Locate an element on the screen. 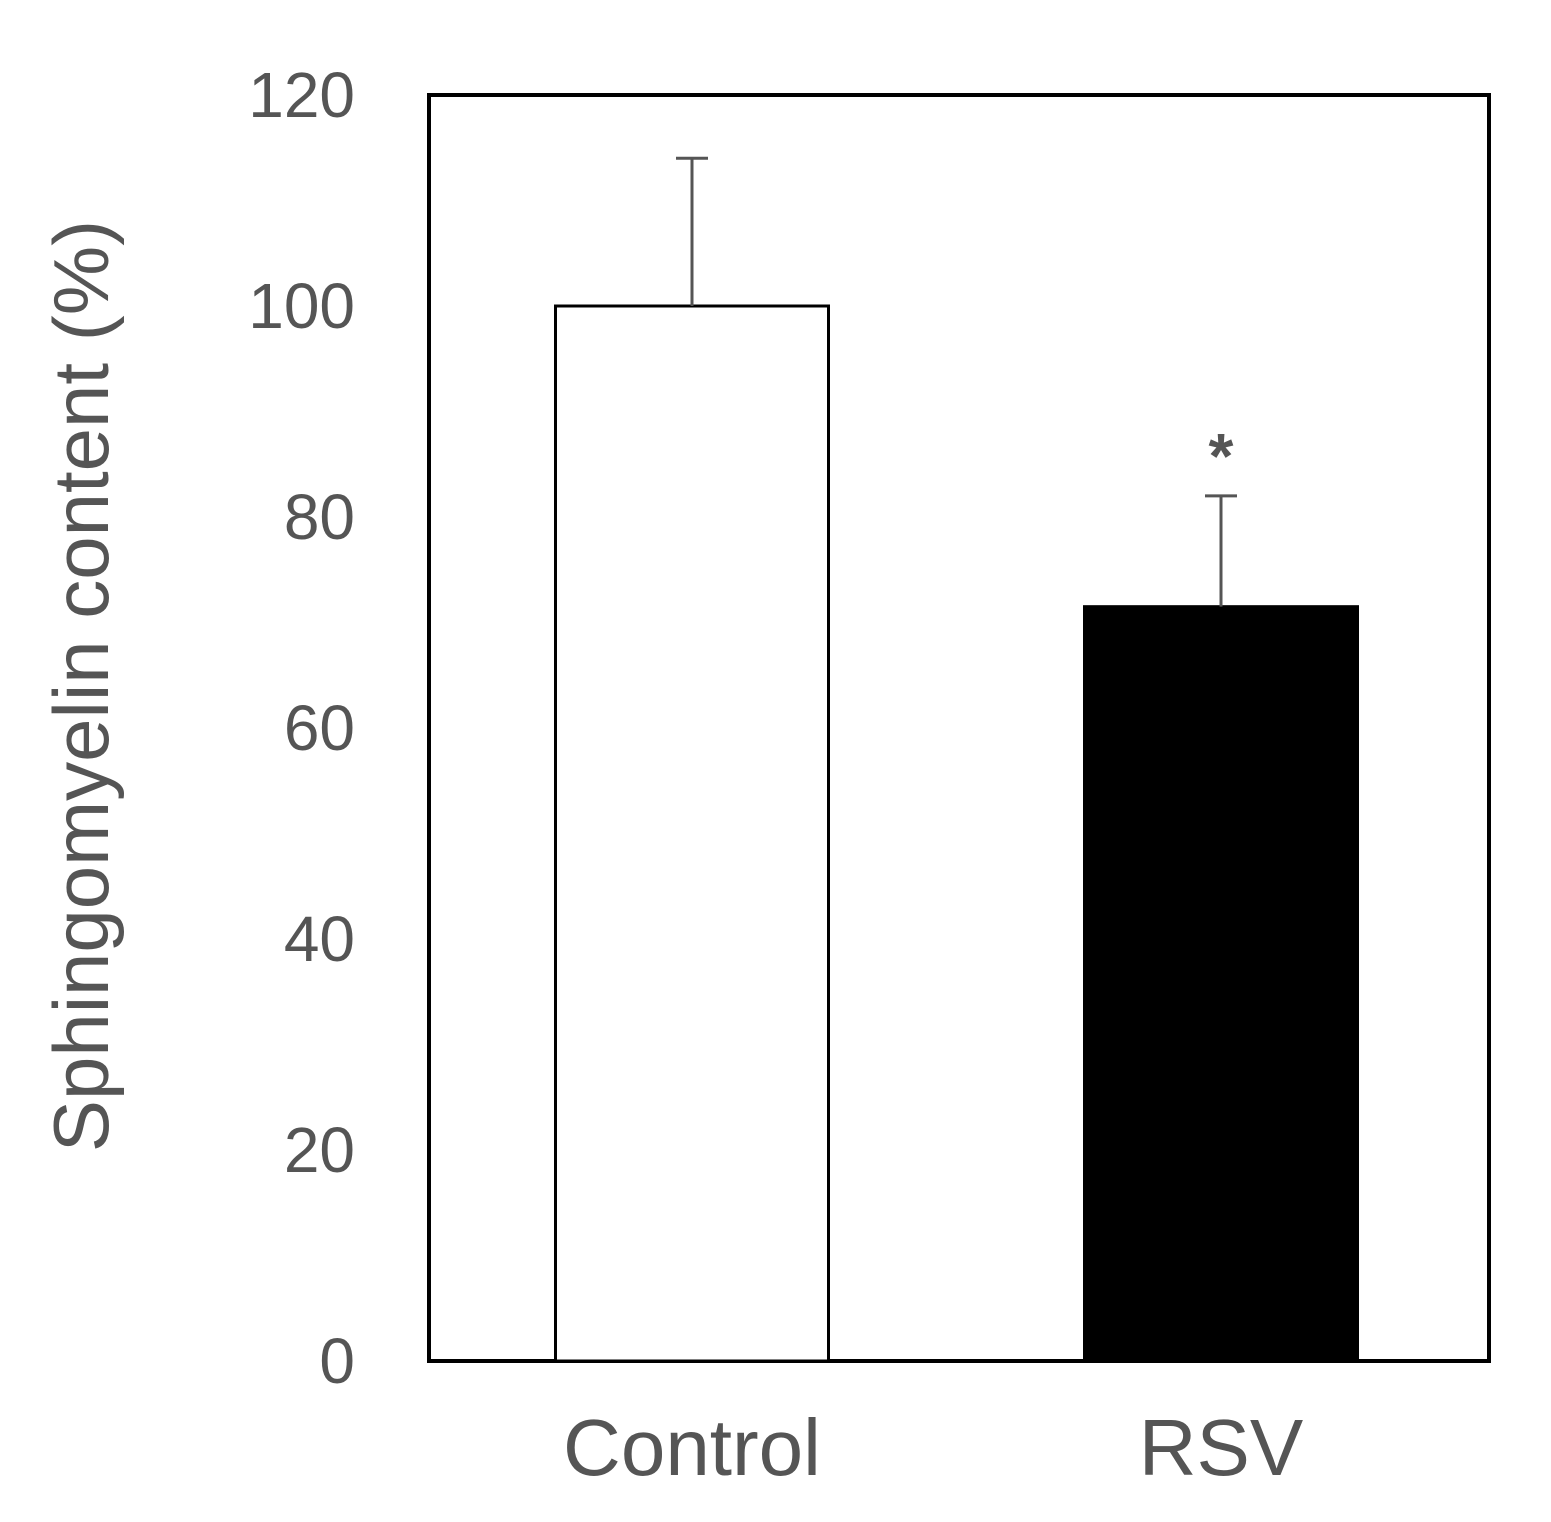 This screenshot has width=1551, height=1522. error-bar-rsv is located at coordinates (1221, 550).